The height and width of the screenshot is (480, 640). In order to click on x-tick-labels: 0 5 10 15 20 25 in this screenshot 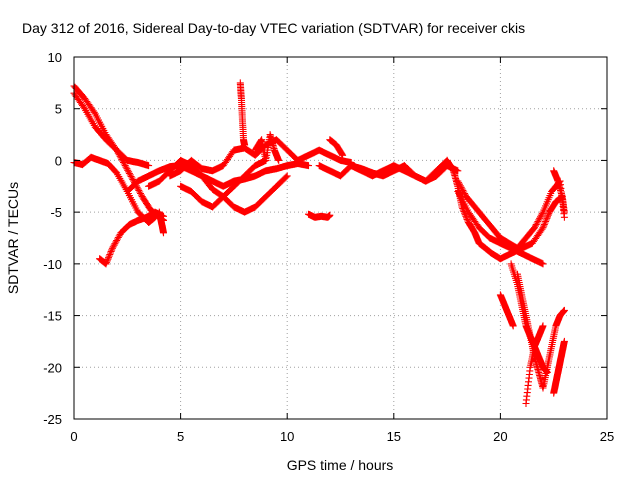, I will do `click(342, 436)`.